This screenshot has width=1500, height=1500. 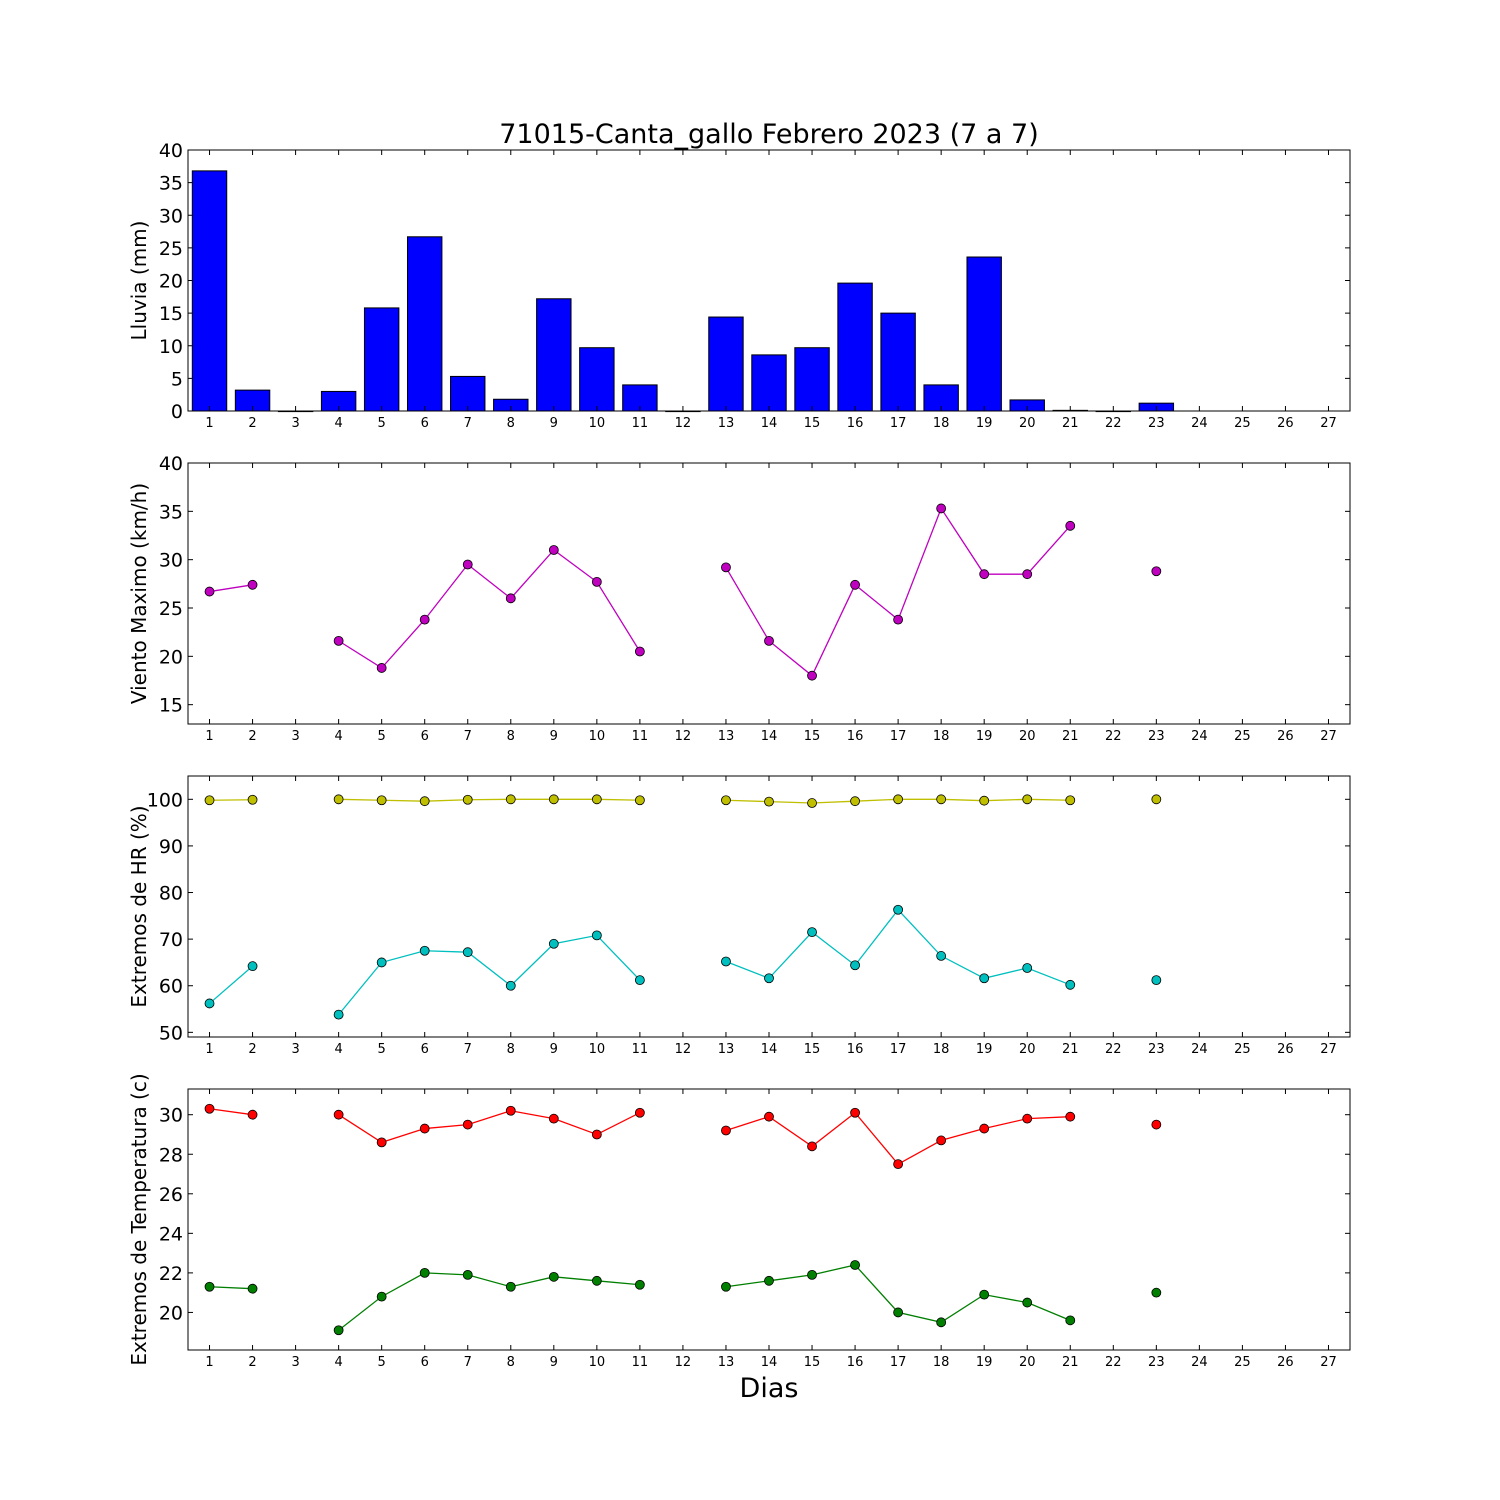 I want to click on temperature-plot-area, so click(x=769, y=1219).